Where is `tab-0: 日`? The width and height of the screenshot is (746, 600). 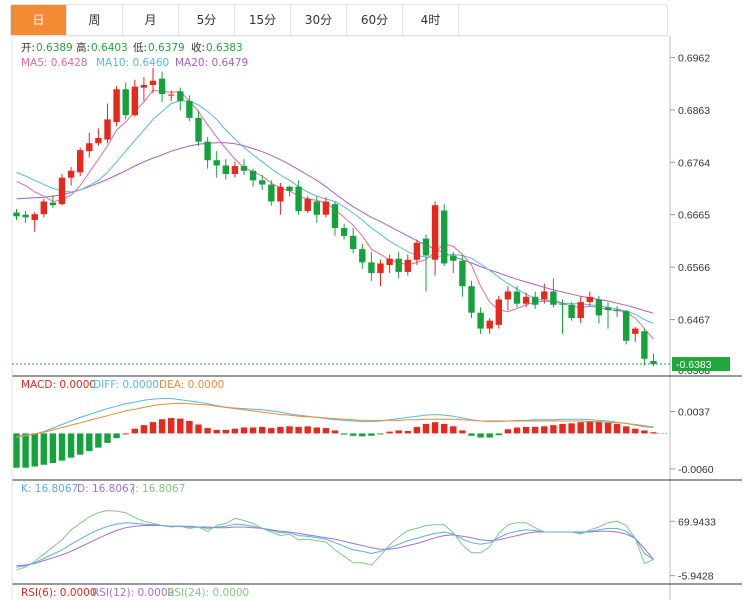 tab-0: 日 is located at coordinates (39, 20).